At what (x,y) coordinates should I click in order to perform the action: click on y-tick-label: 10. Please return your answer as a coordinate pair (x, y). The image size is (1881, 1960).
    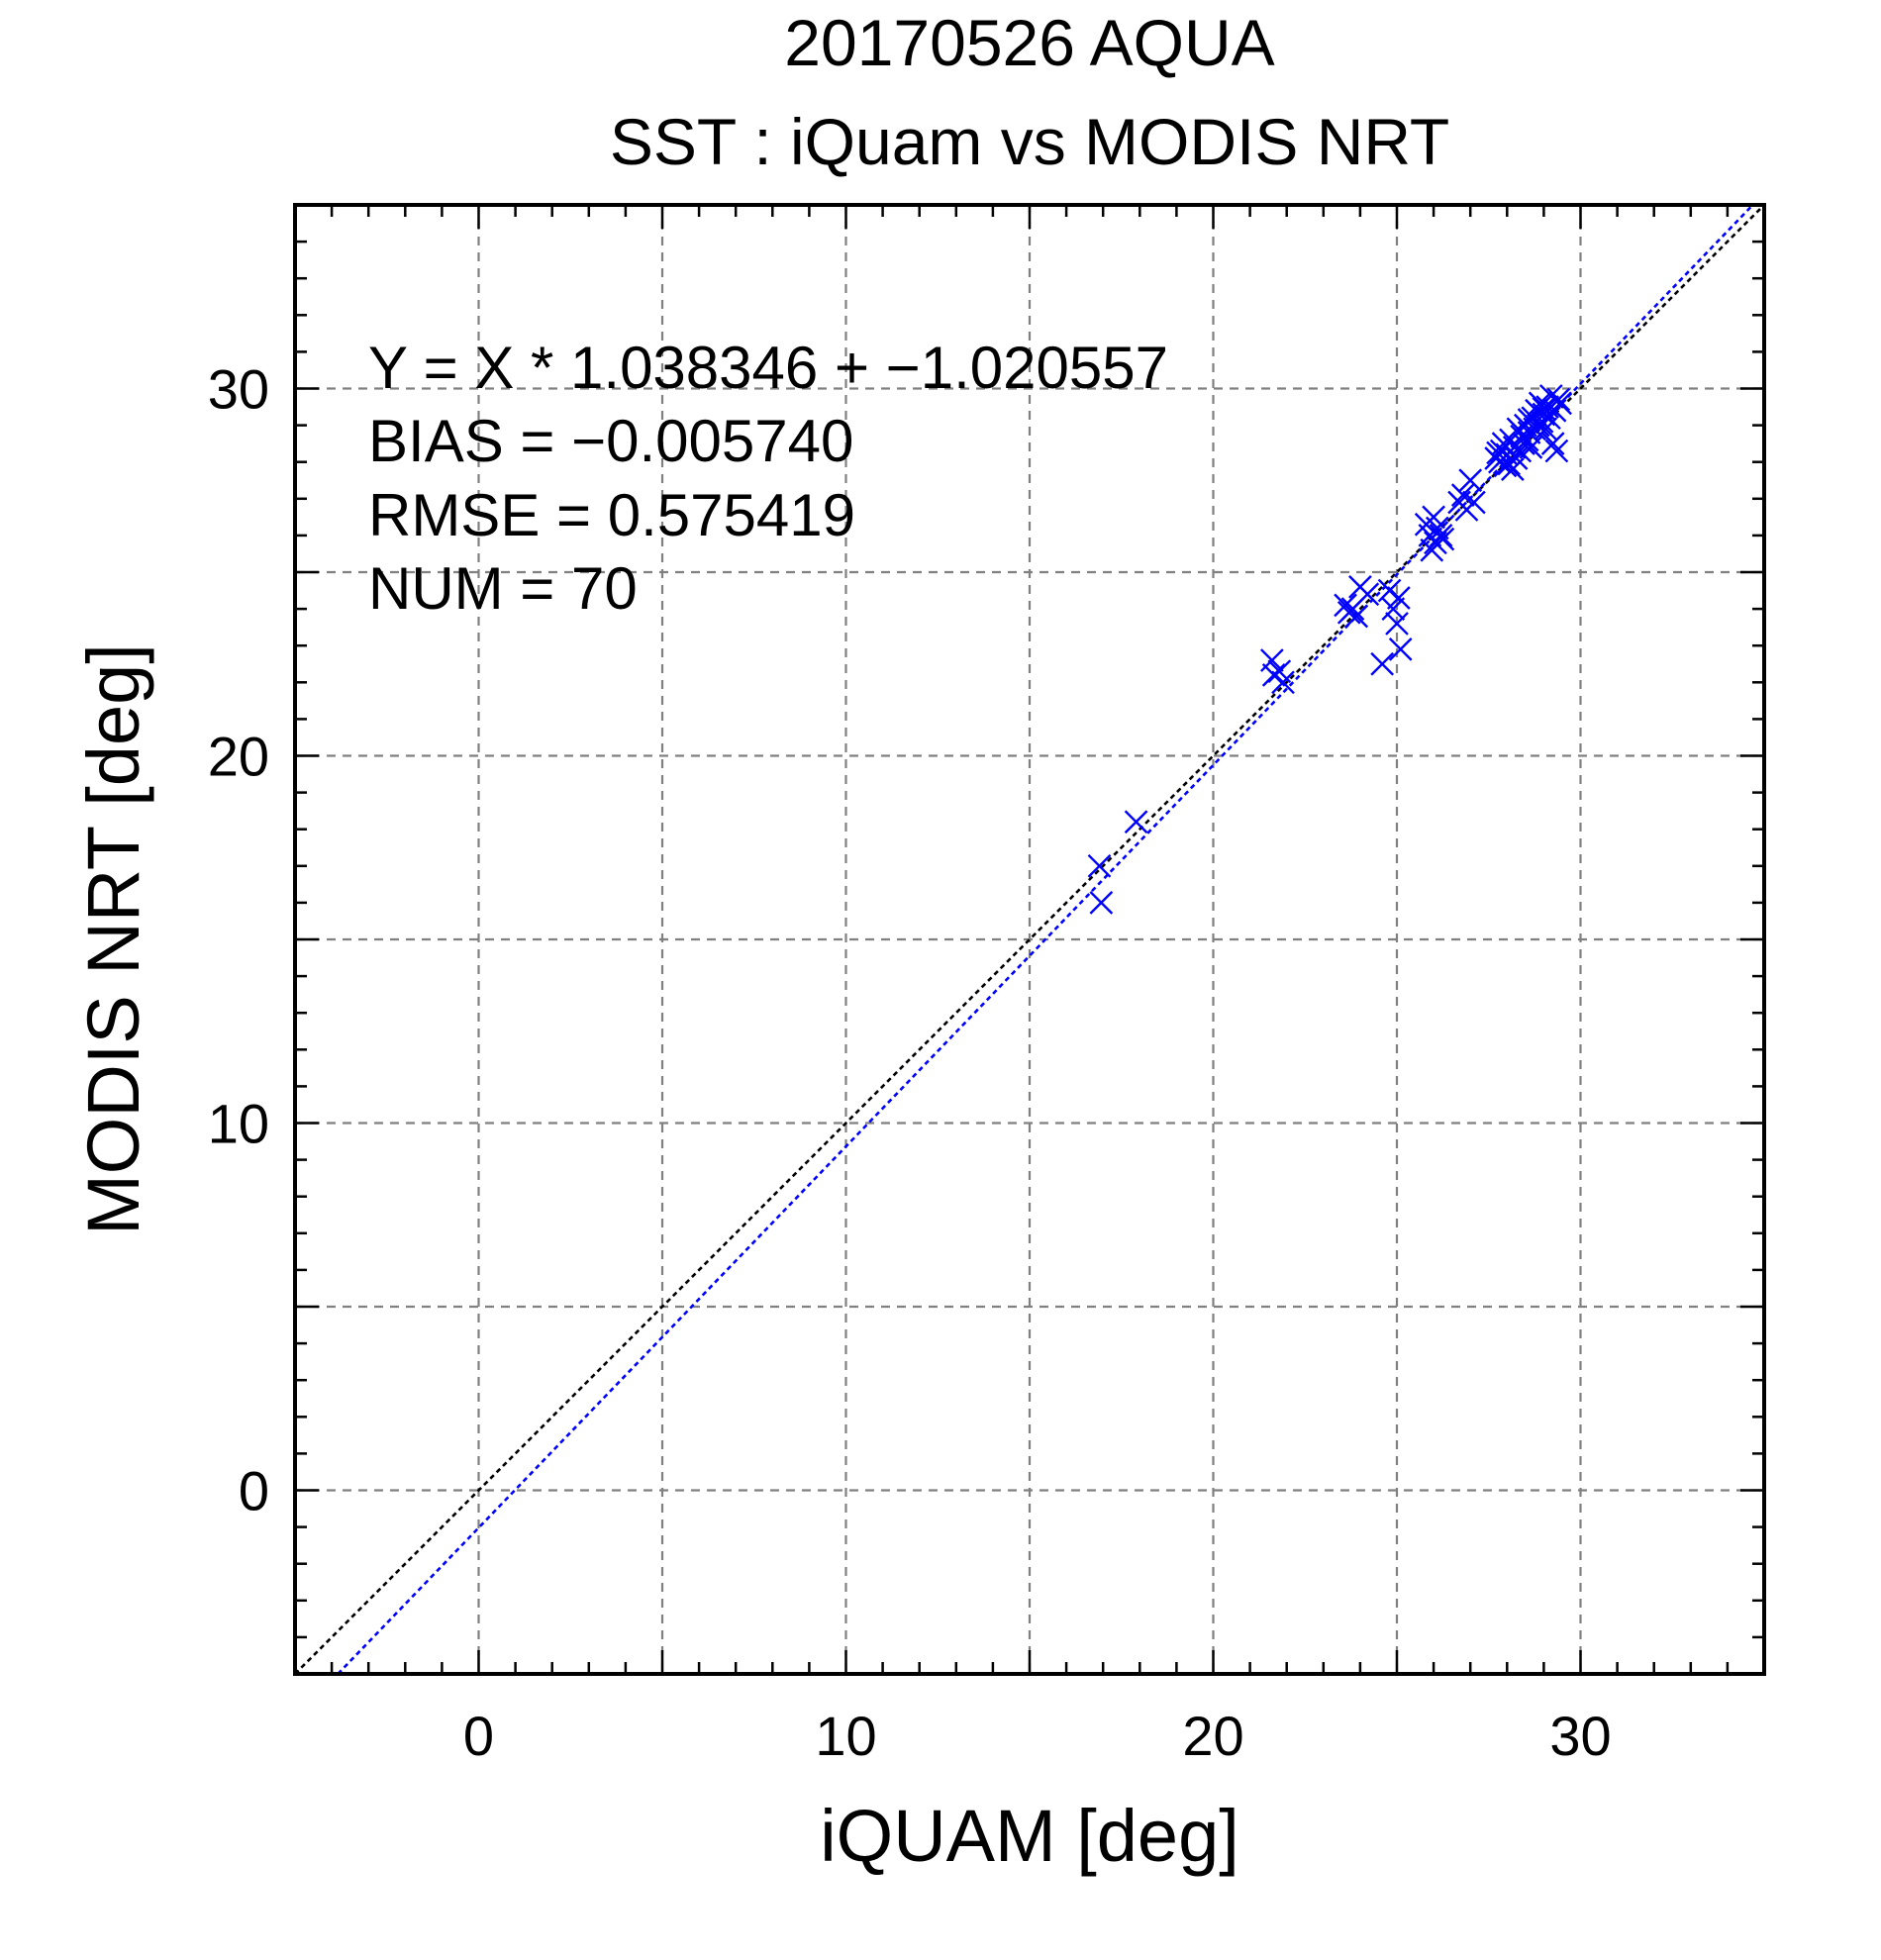
    Looking at the image, I should click on (239, 1124).